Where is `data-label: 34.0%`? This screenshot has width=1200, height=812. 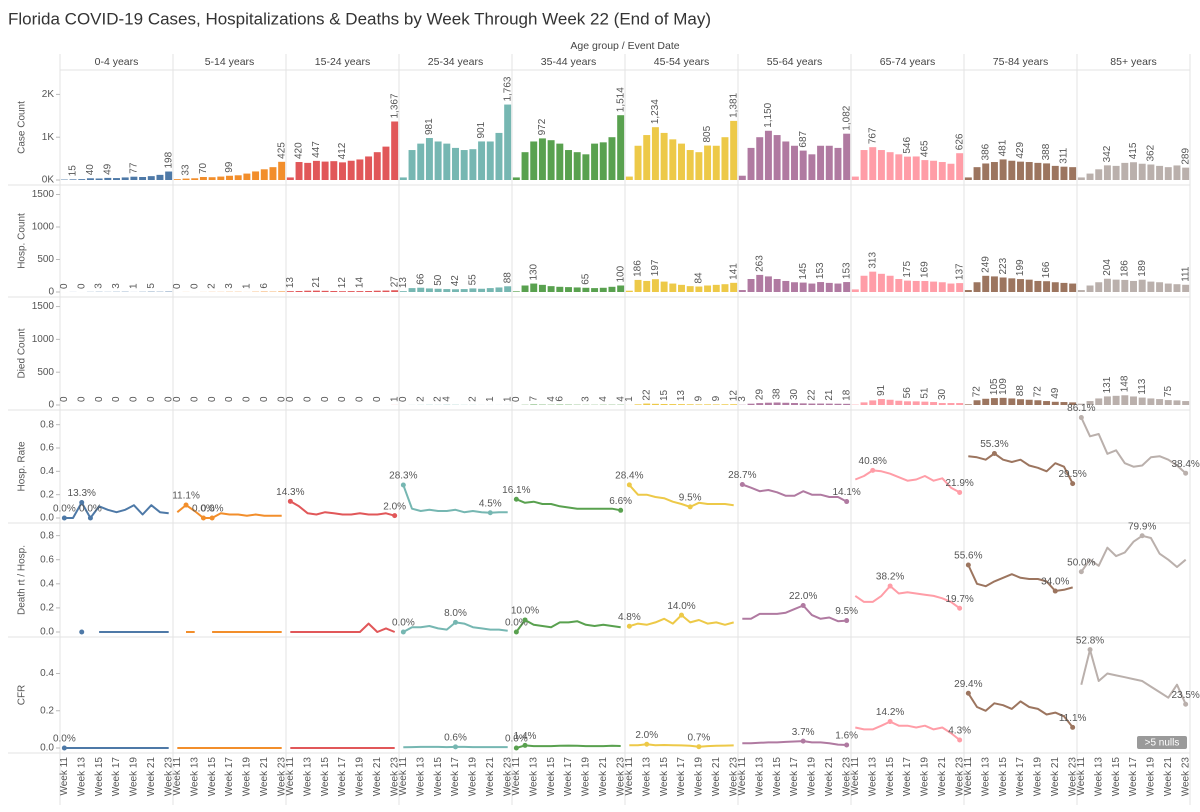 data-label: 34.0% is located at coordinates (1055, 582).